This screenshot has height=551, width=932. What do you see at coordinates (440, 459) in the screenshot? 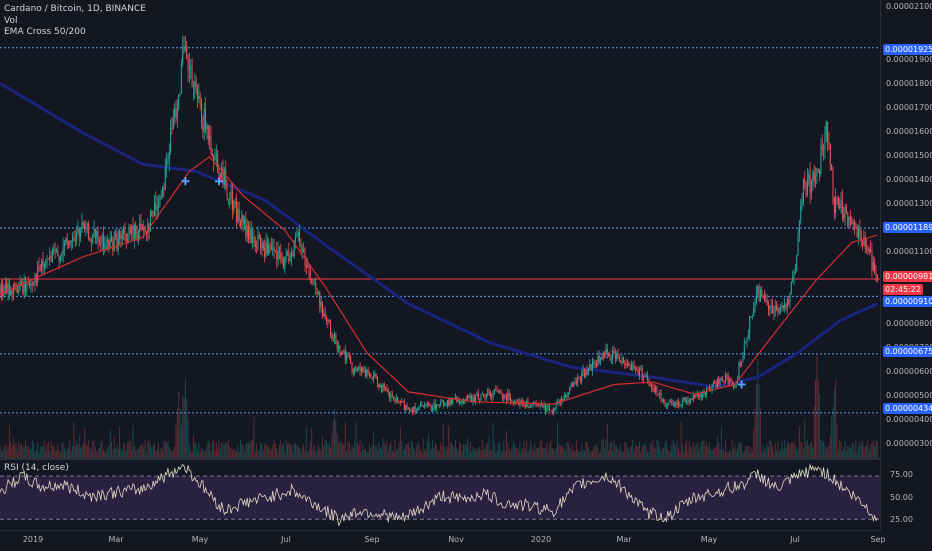
I see `pane-separator` at bounding box center [440, 459].